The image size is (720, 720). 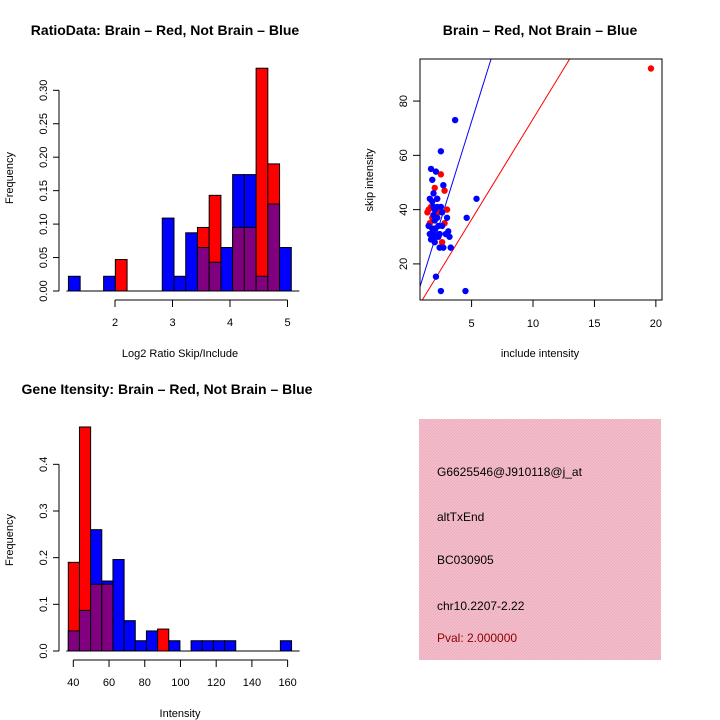 I want to click on intensity-hist-x-tick-label: 60, so click(x=109, y=683).